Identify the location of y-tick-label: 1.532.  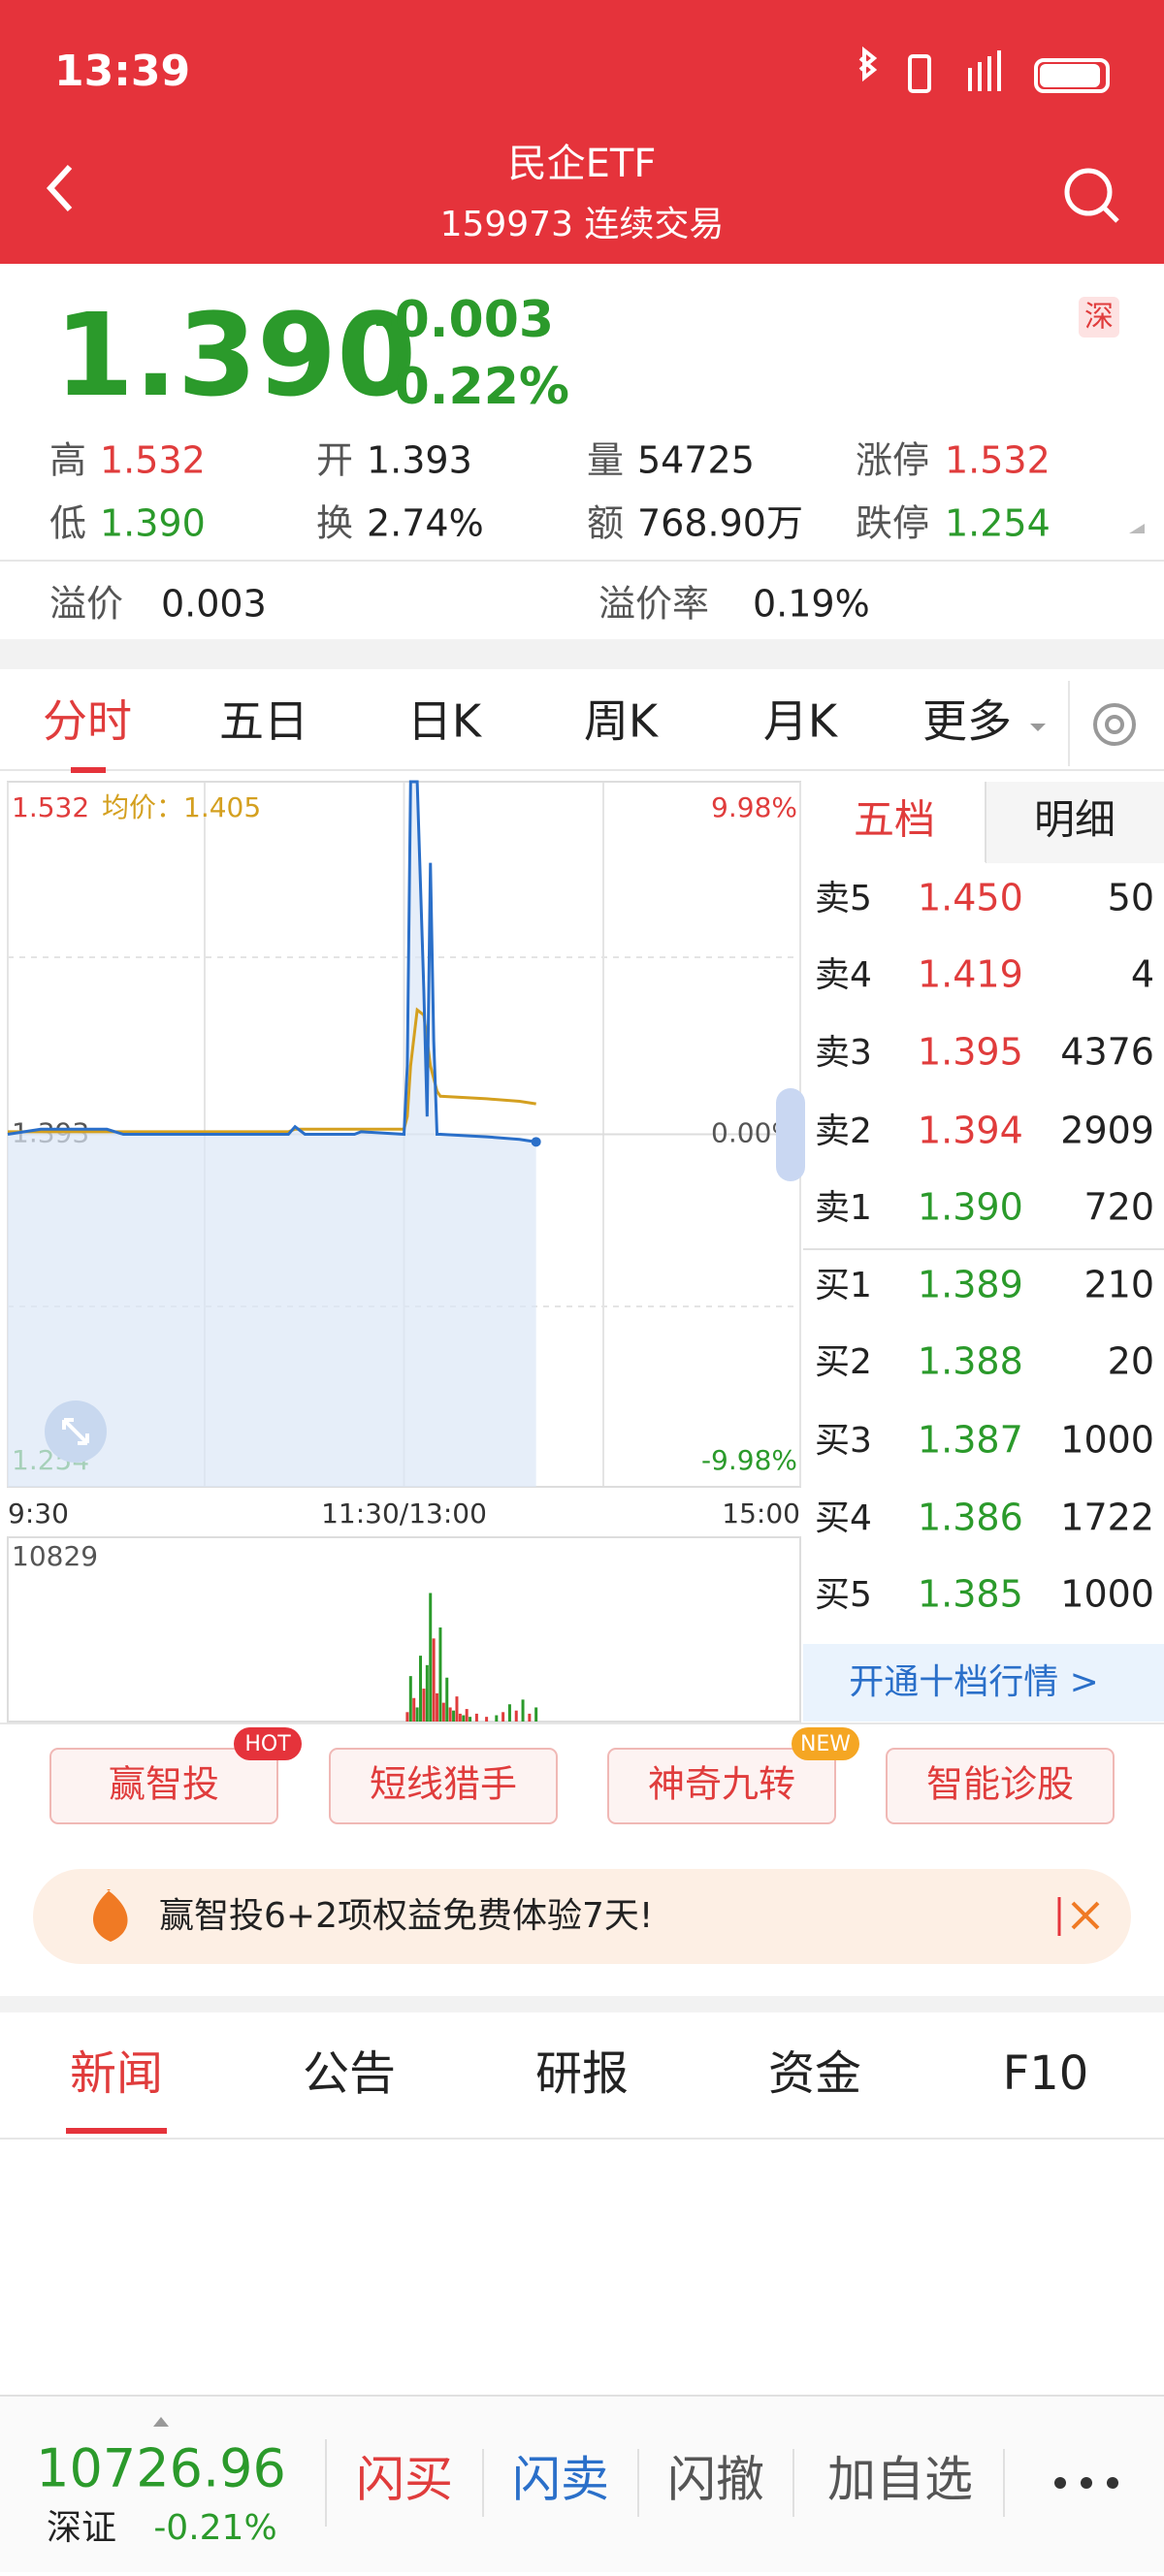
(50, 807).